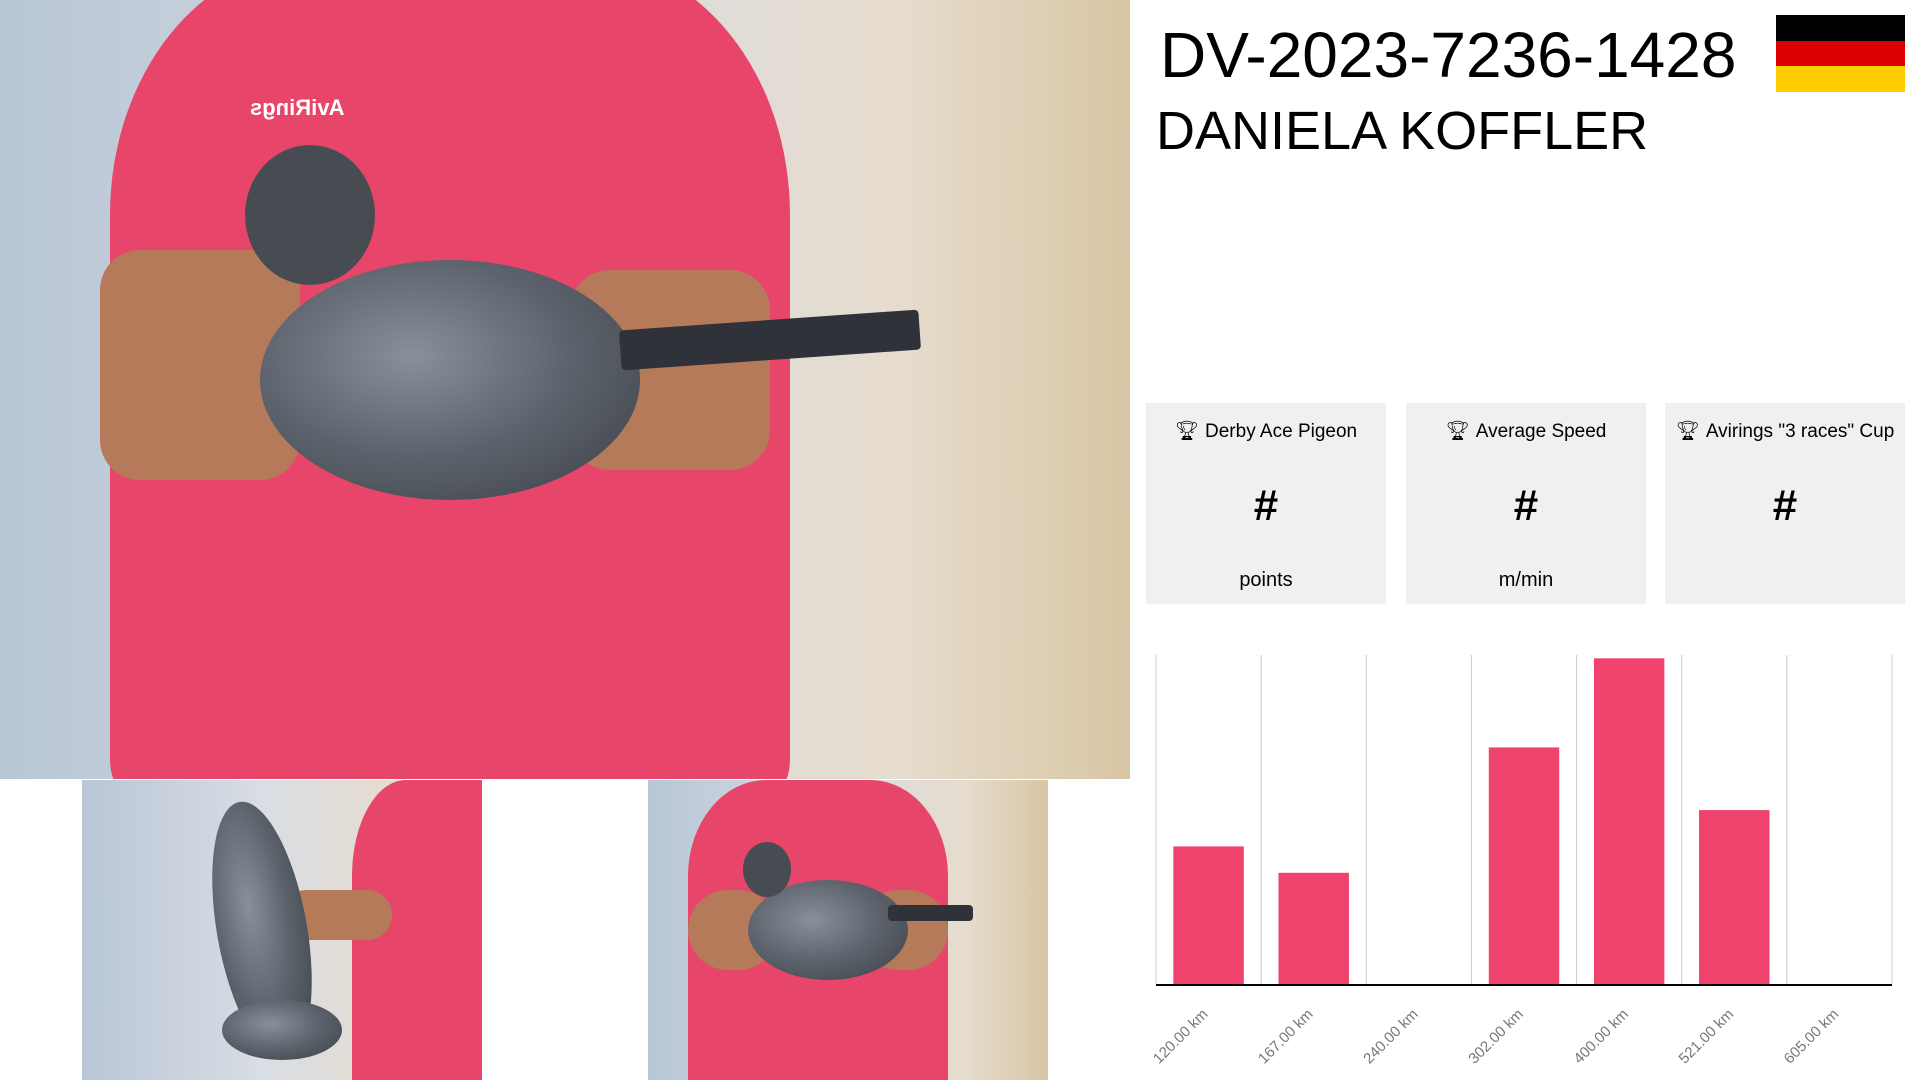 Image resolution: width=1920 pixels, height=1080 pixels. I want to click on card-title: Average Speed, so click(1541, 431).